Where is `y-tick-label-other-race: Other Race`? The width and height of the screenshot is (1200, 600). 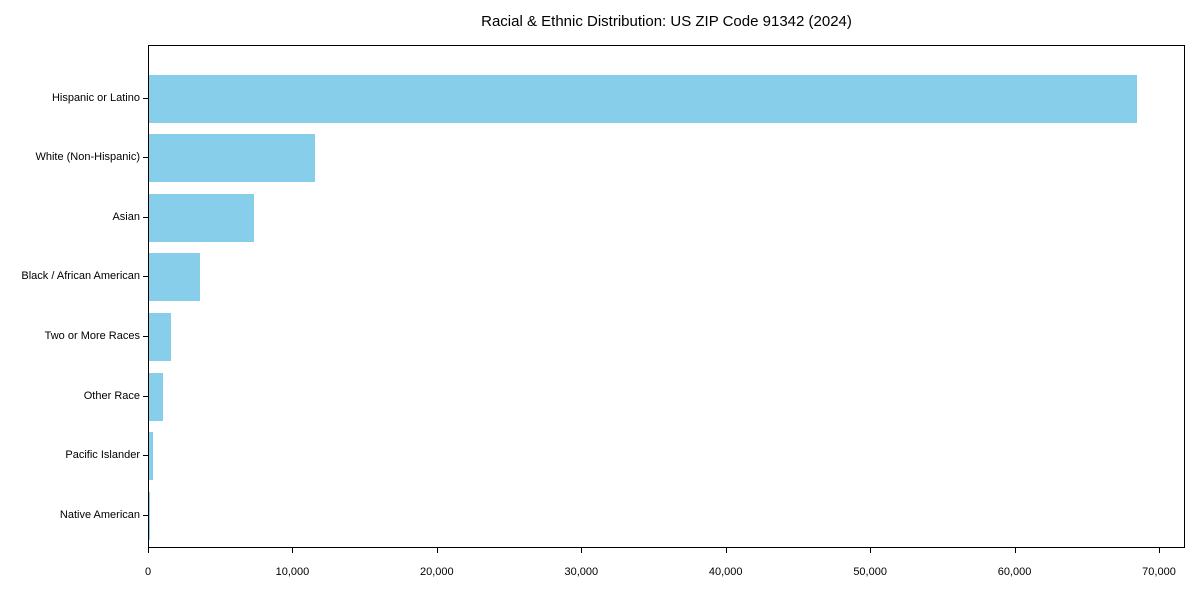
y-tick-label-other-race: Other Race is located at coordinates (111, 395).